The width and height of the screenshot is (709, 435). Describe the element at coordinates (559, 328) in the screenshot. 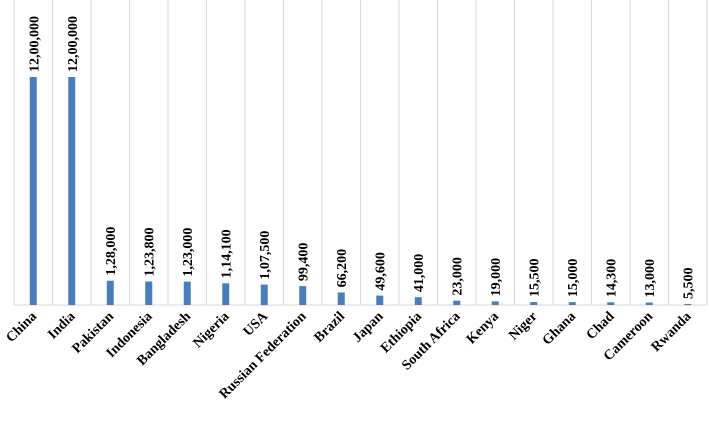

I see `x-tick-label: Ghana` at that location.